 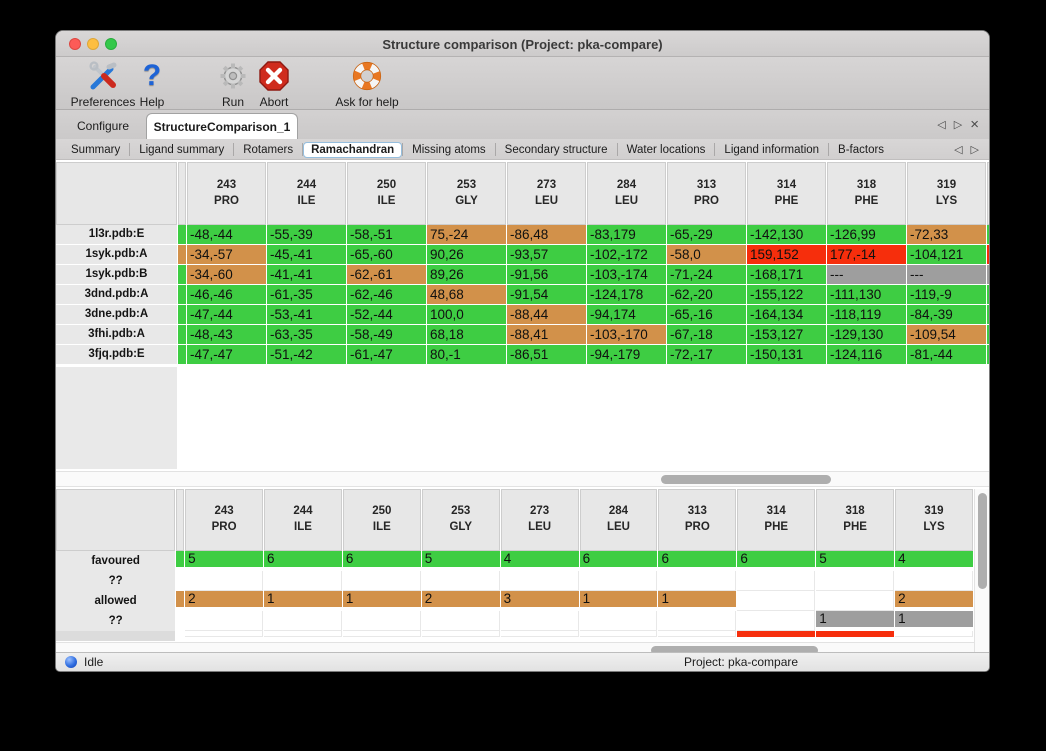 I want to click on subtab-rotamers: Rotamers, so click(x=268, y=149).